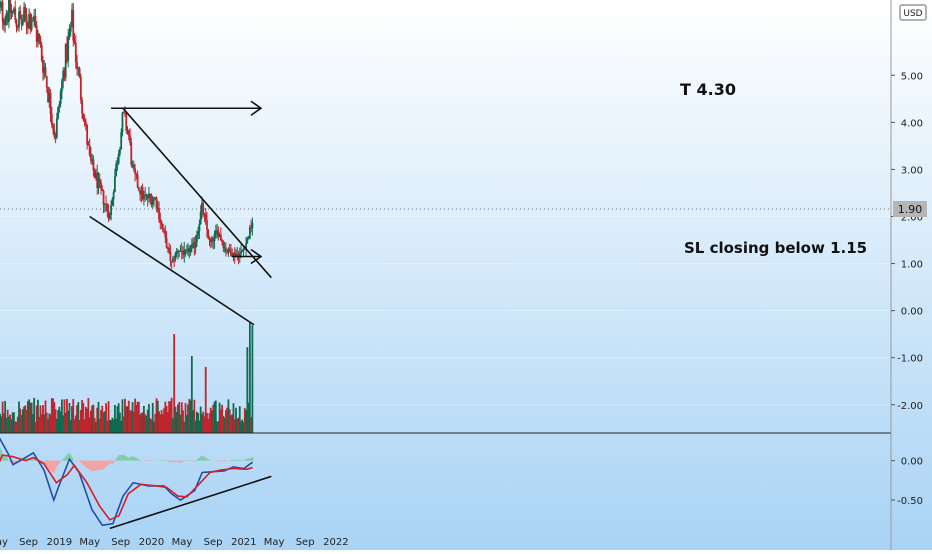 Image resolution: width=932 pixels, height=554 pixels. What do you see at coordinates (910, 501) in the screenshot?
I see `macd-y-tick-label: -0.50` at bounding box center [910, 501].